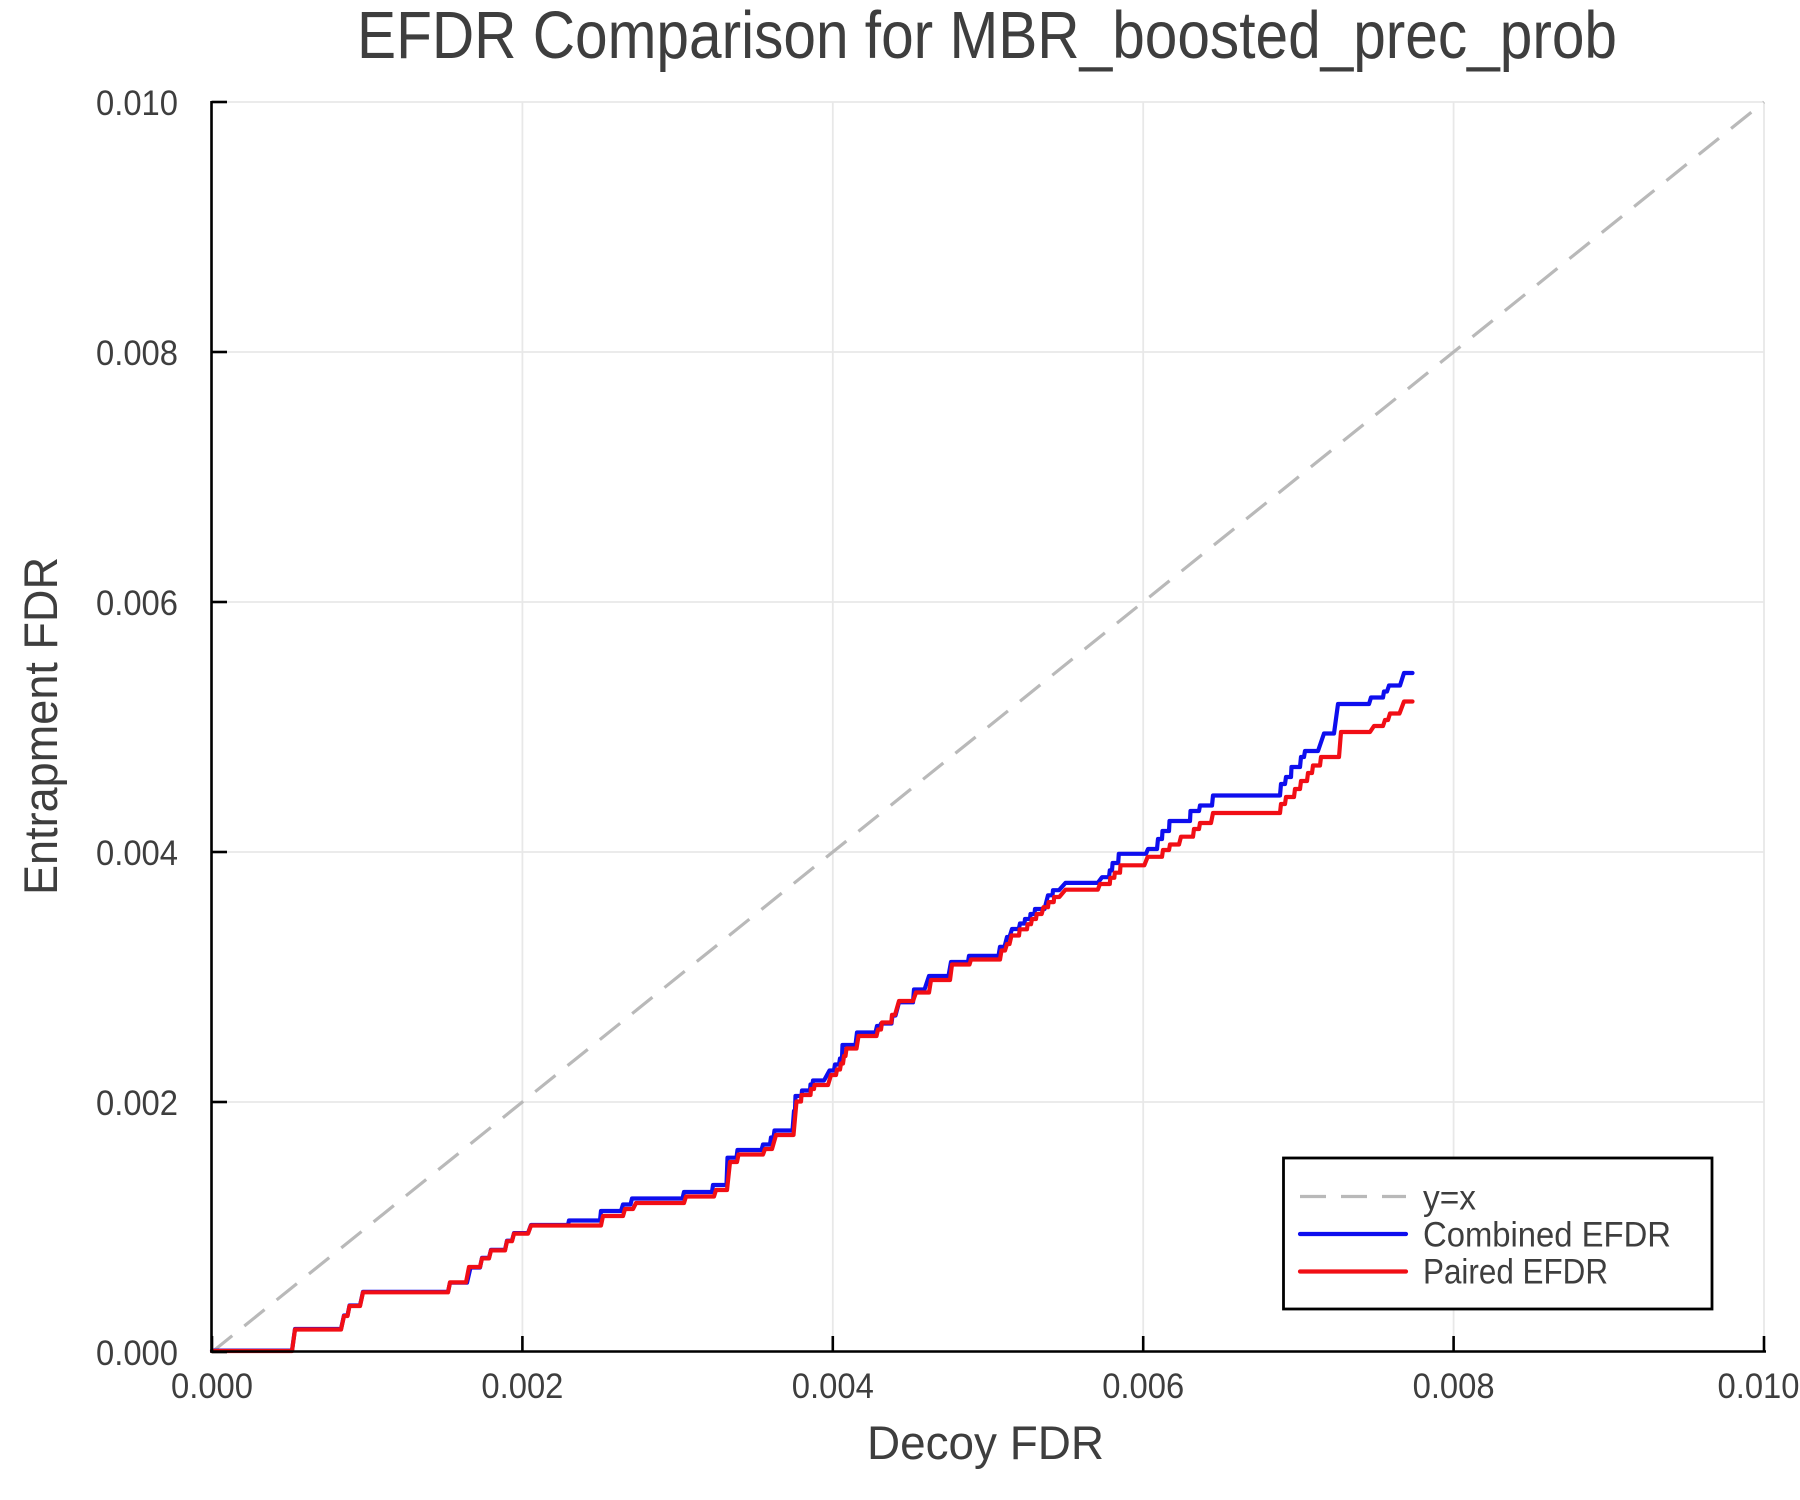 The image size is (1800, 1500). What do you see at coordinates (41, 726) in the screenshot?
I see `svg-text: Entrapment FDR` at bounding box center [41, 726].